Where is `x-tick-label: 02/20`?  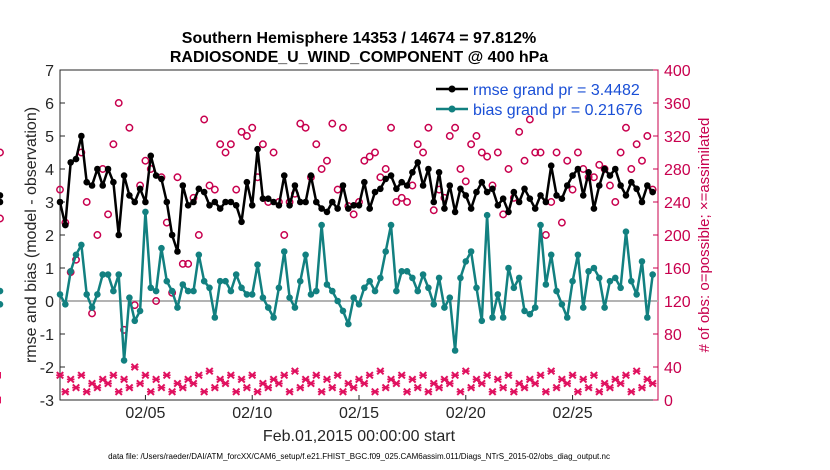
x-tick-label: 02/20 is located at coordinates (466, 413).